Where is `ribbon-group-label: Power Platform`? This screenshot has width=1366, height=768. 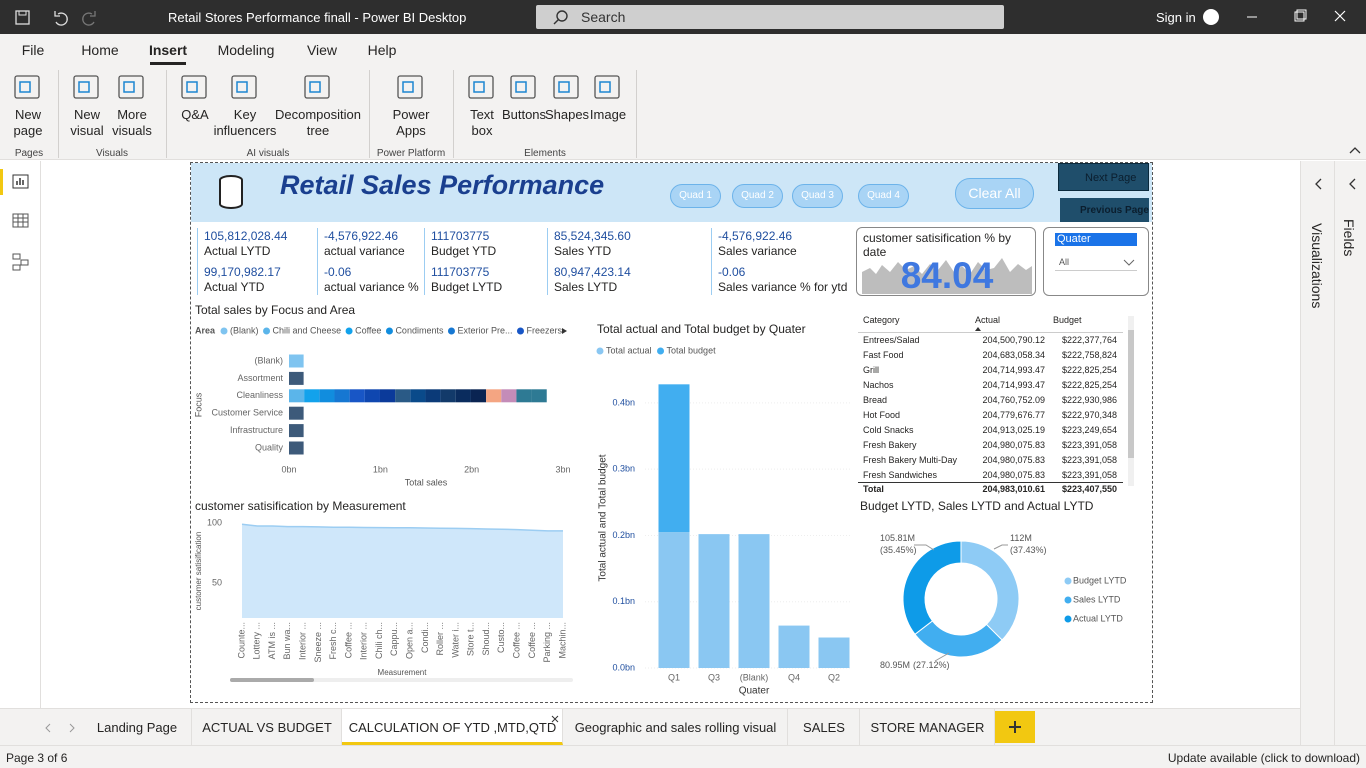 ribbon-group-label: Power Platform is located at coordinates (411, 153).